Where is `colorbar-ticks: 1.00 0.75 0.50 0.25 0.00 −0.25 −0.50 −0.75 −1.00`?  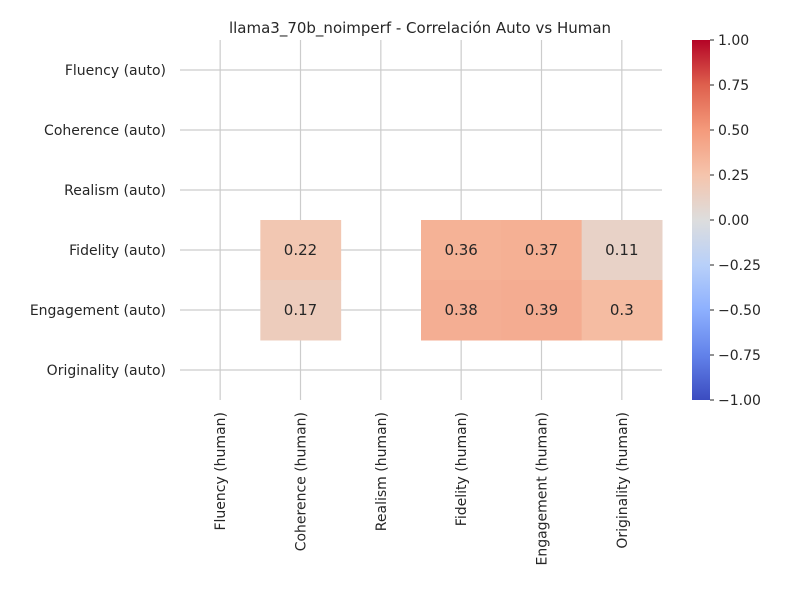
colorbar-ticks: 1.00 0.75 0.50 0.25 0.00 −0.25 −0.50 −0.75 −1.00 is located at coordinates (735, 221).